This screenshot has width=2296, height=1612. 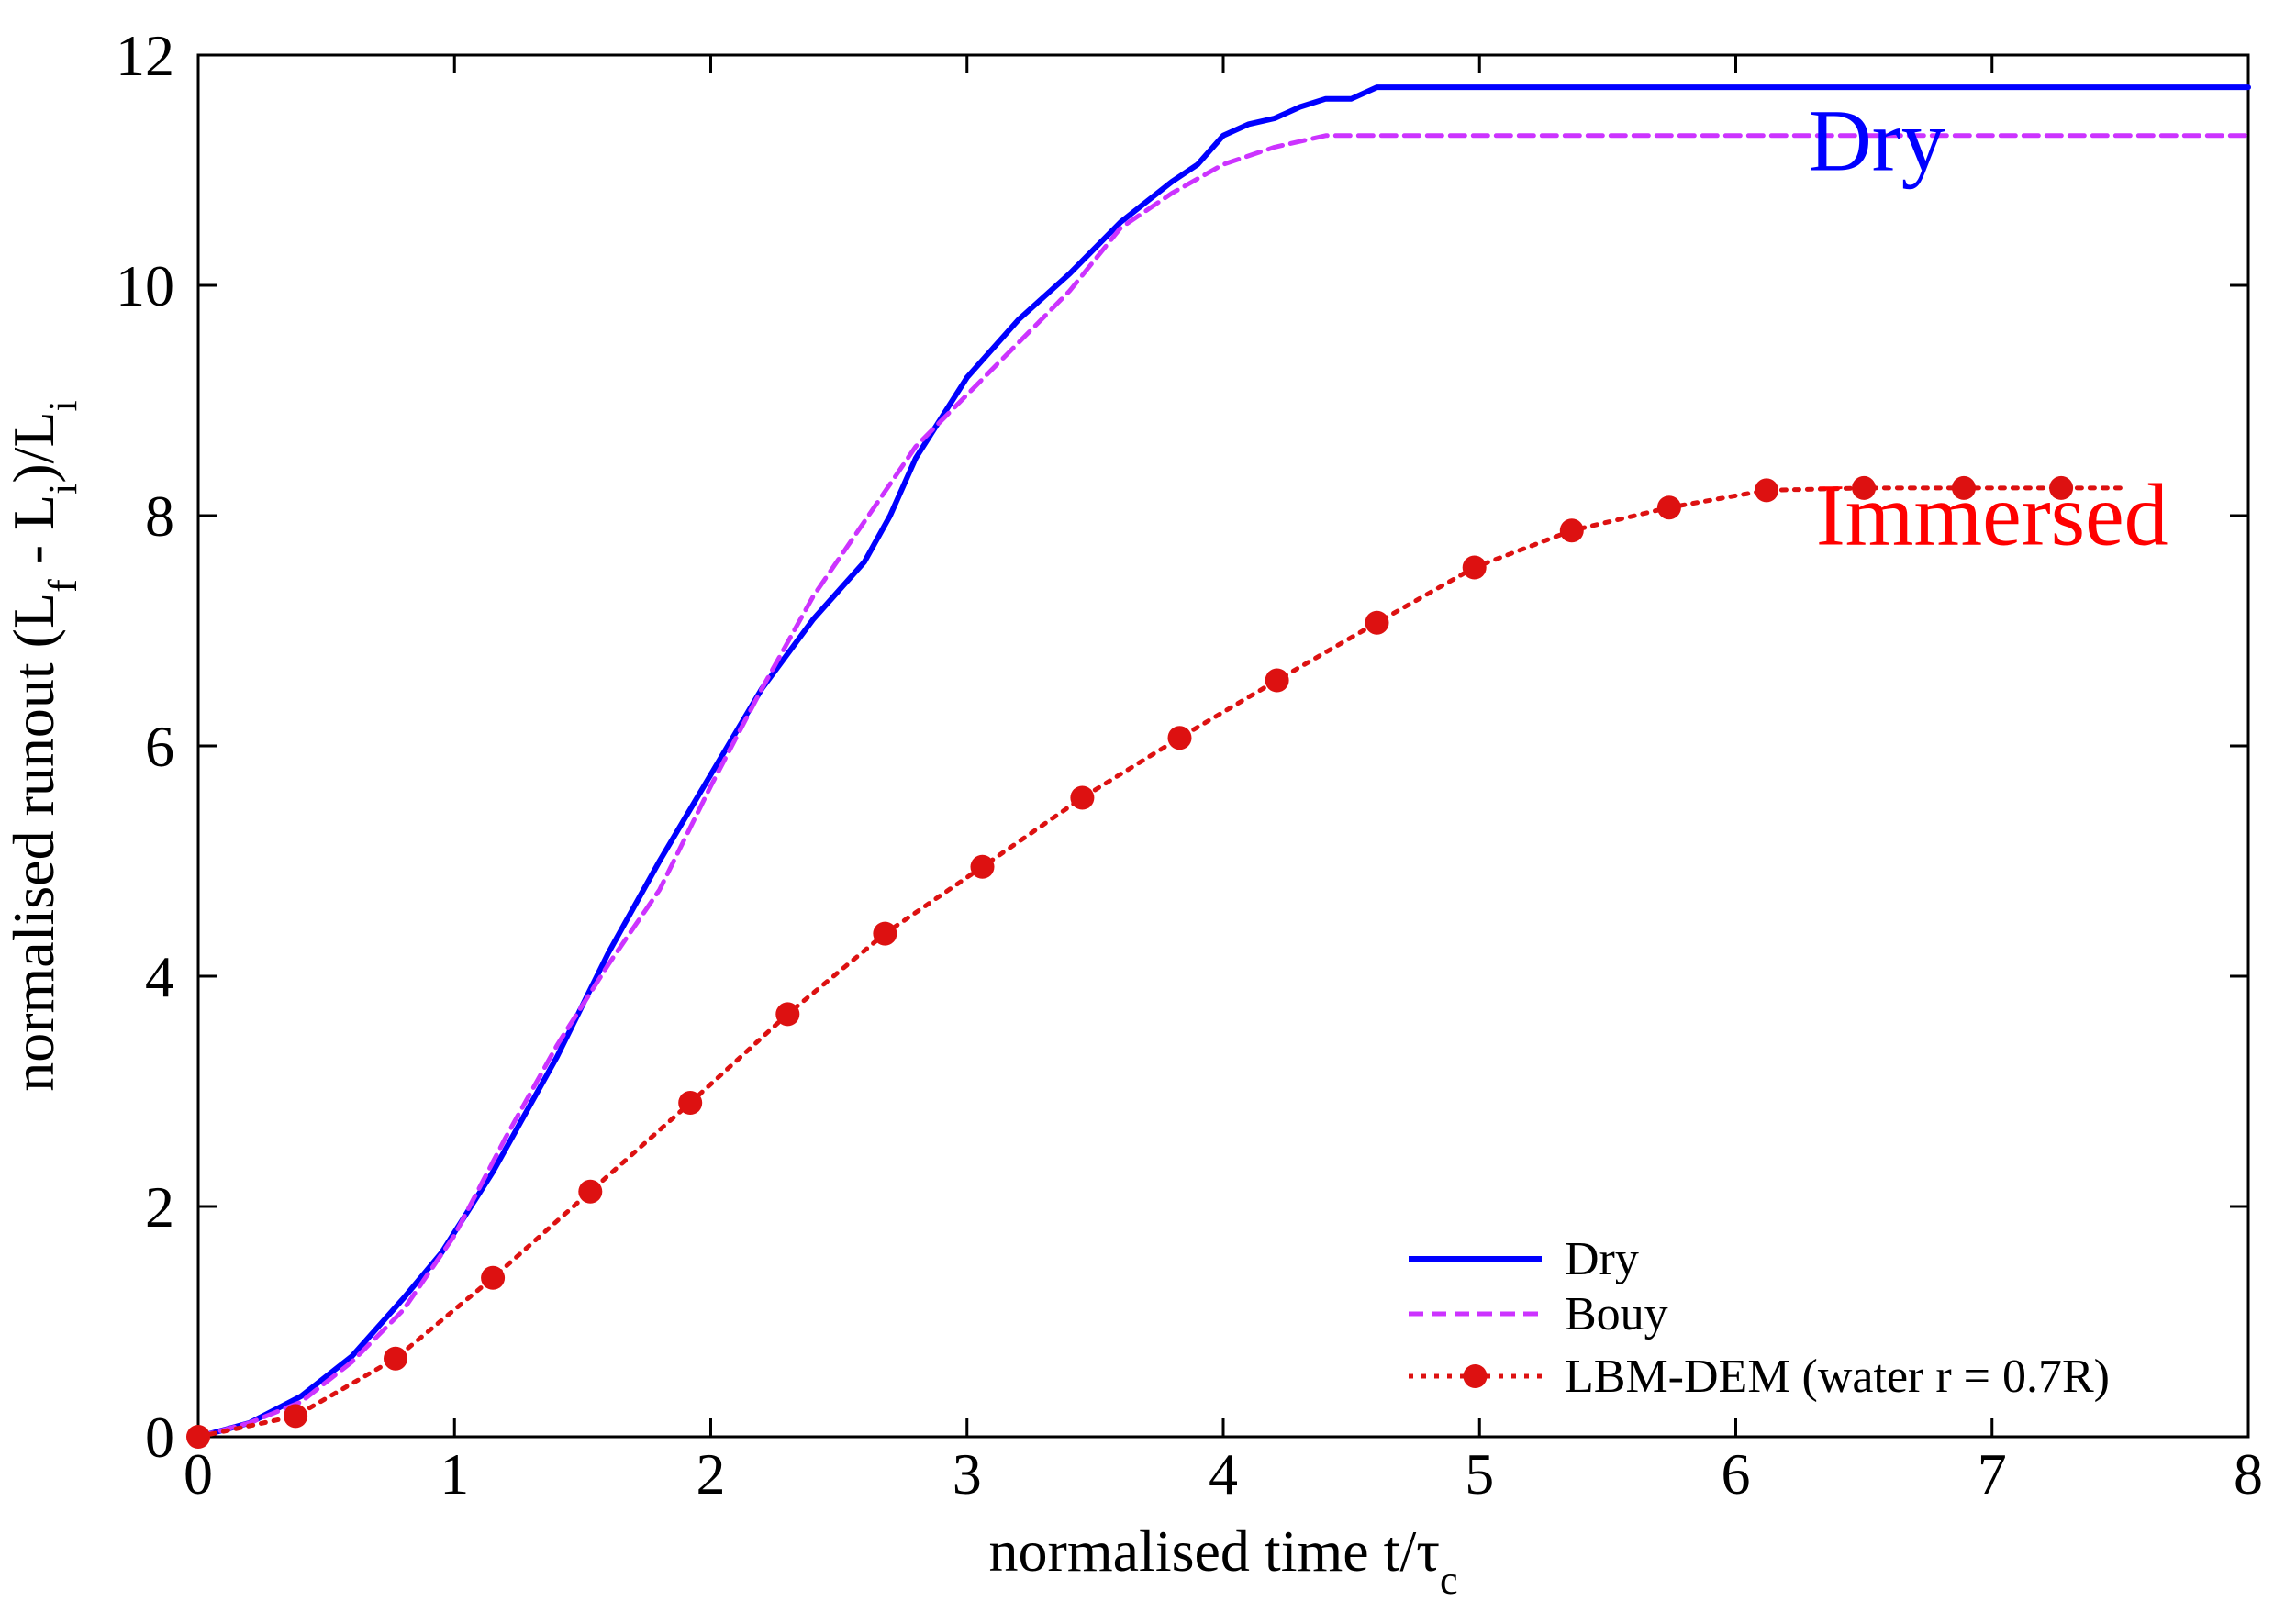 I want to click on y-tick-label: 8, so click(x=159, y=516).